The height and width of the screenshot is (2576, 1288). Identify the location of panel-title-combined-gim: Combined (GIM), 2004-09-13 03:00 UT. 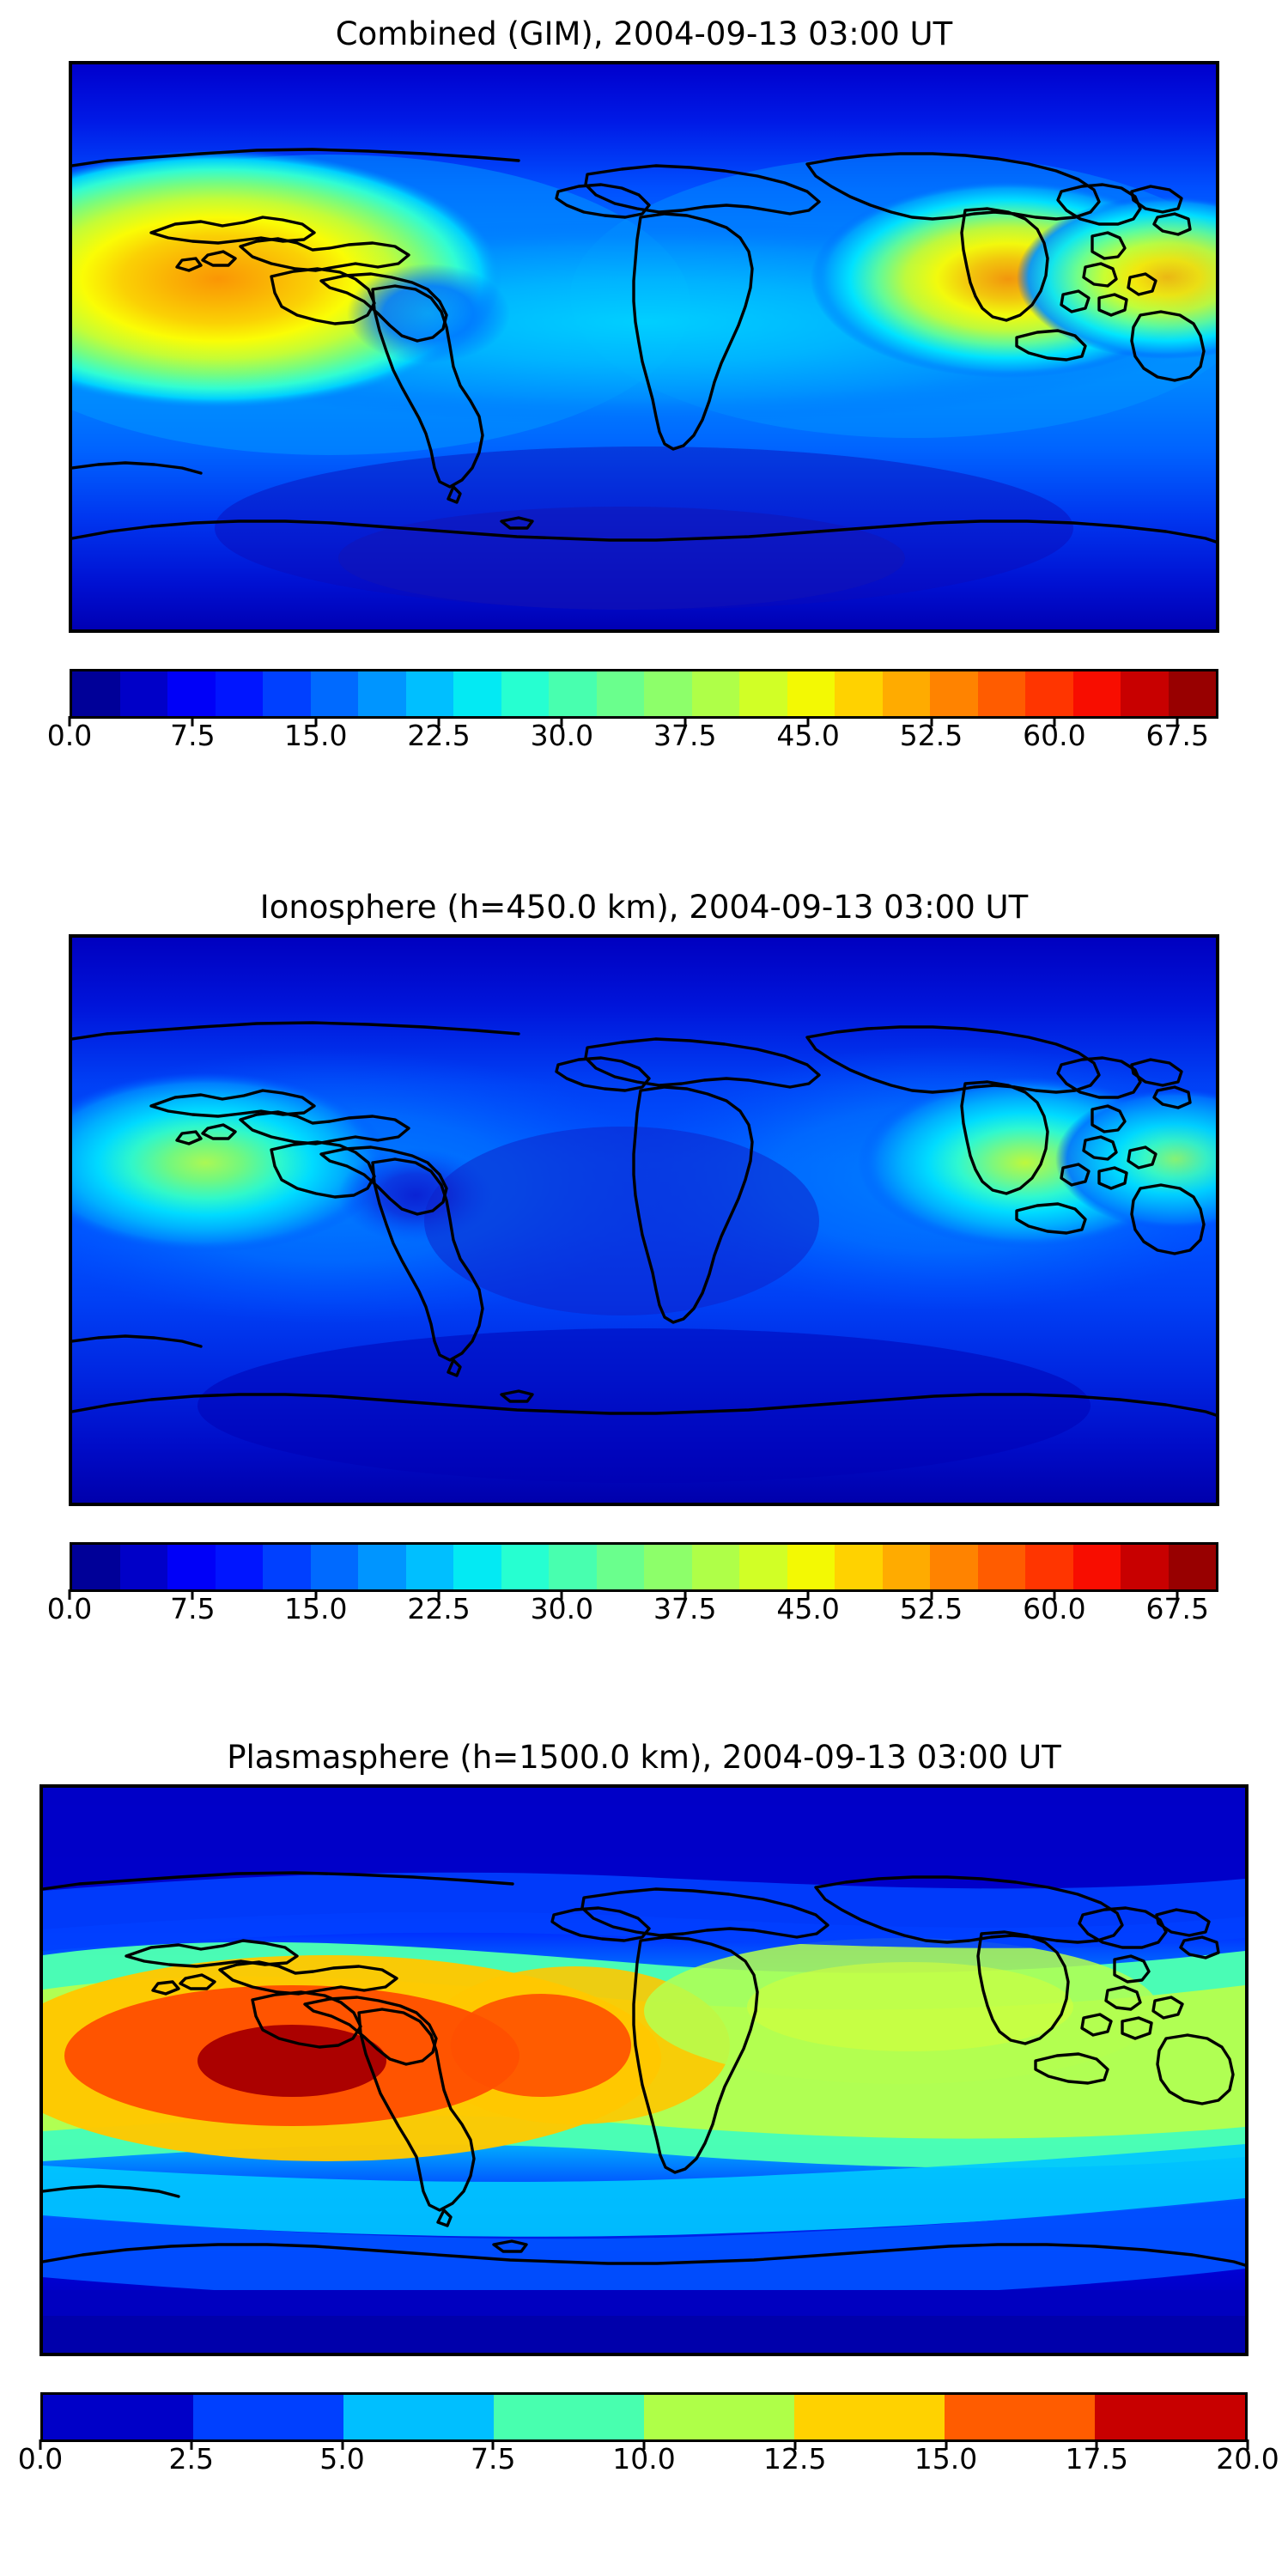
(644, 33).